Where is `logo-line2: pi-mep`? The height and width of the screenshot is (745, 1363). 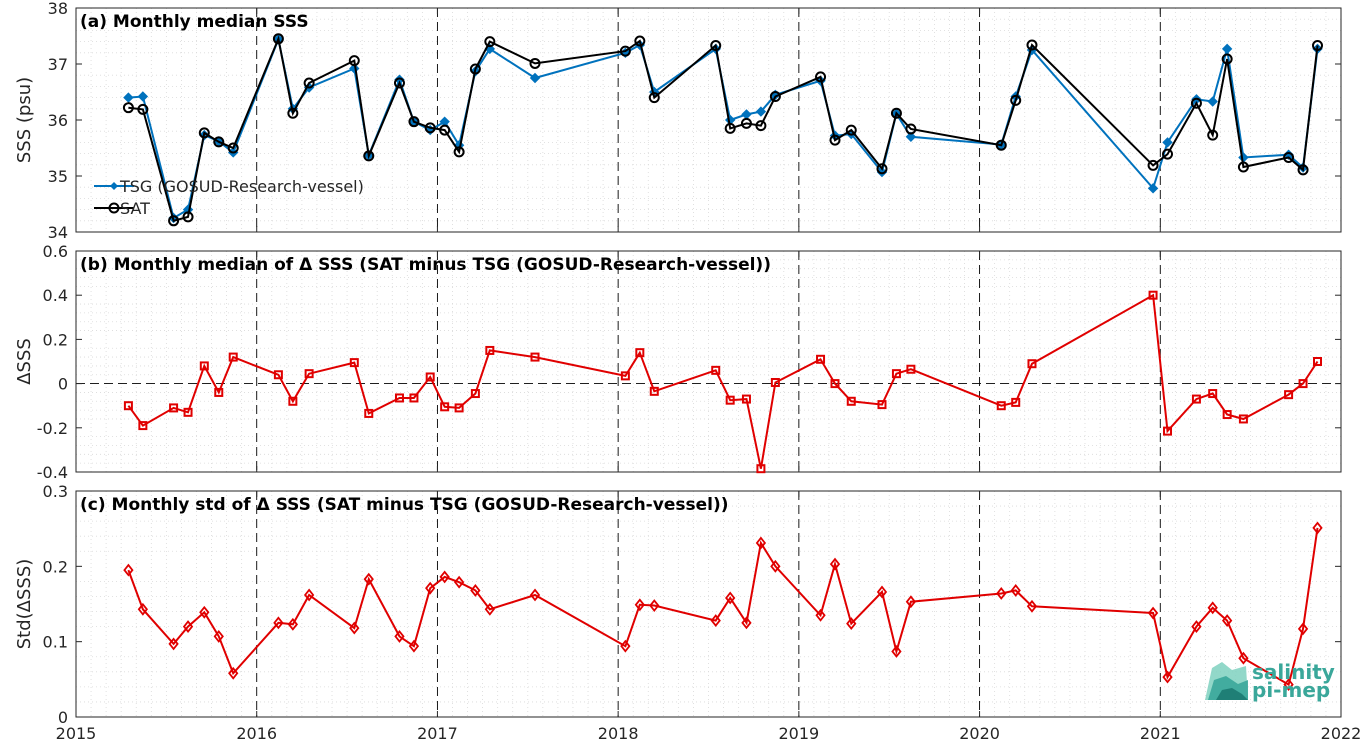 logo-line2: pi-mep is located at coordinates (1291, 690).